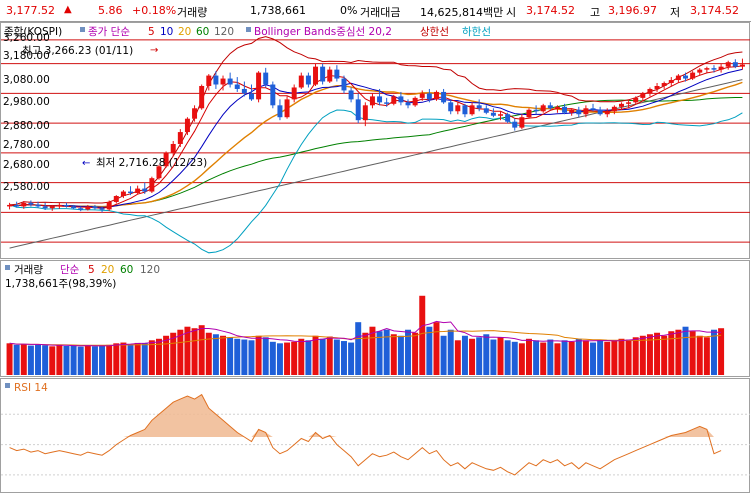 The width and height of the screenshot is (751, 493). Describe the element at coordinates (151, 163) in the screenshot. I see `min-price-annotation: 최저 2,716.28 (12/23)` at that location.